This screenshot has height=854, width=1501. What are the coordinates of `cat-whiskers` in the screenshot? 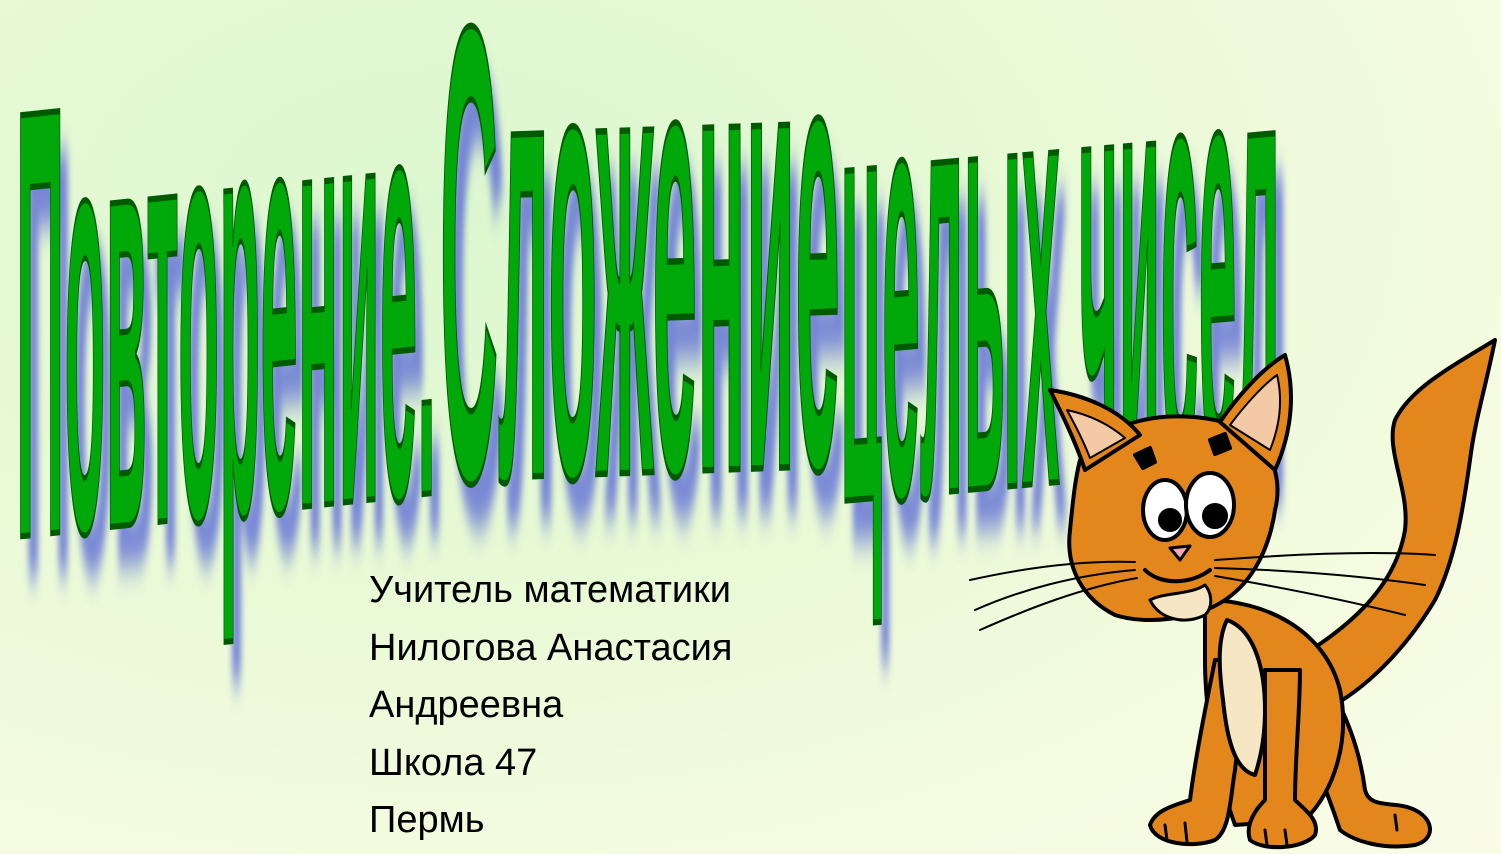 It's located at (1202, 591).